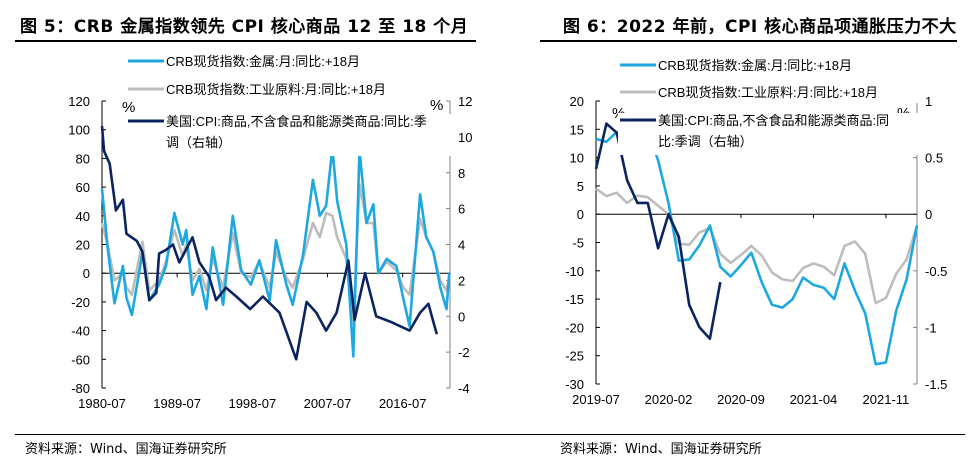  What do you see at coordinates (102, 403) in the screenshot?
I see `x-axis-tick-label: 1980-07` at bounding box center [102, 403].